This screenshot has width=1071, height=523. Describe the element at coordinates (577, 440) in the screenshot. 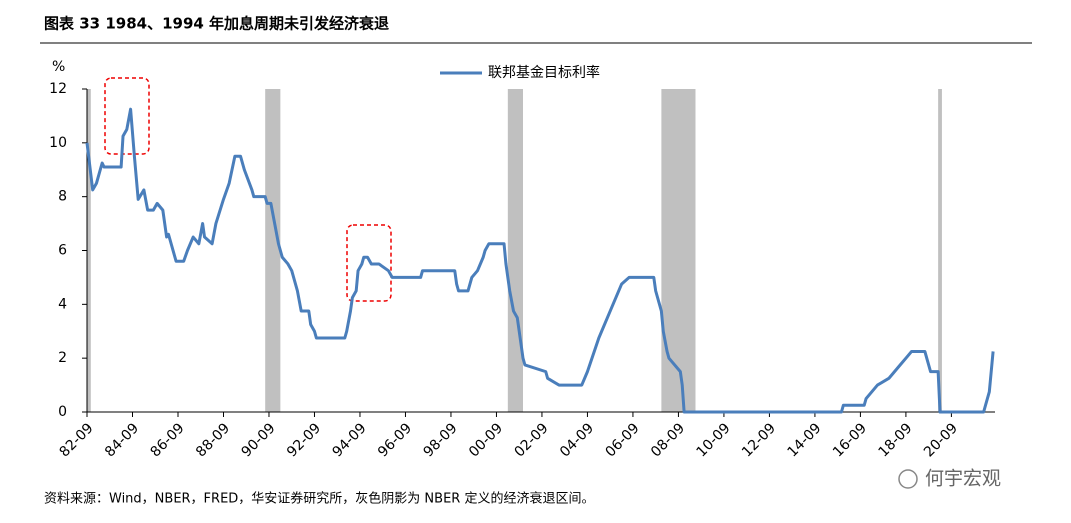

I see `x-tick-label: 04-09` at that location.